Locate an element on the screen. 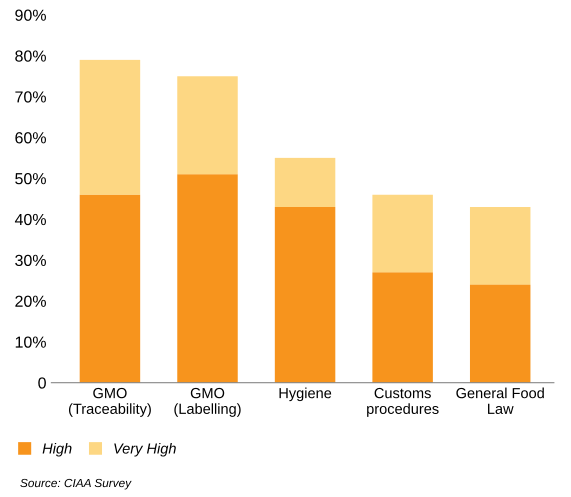 This screenshot has width=571, height=497. legend-label: Very High is located at coordinates (145, 449).